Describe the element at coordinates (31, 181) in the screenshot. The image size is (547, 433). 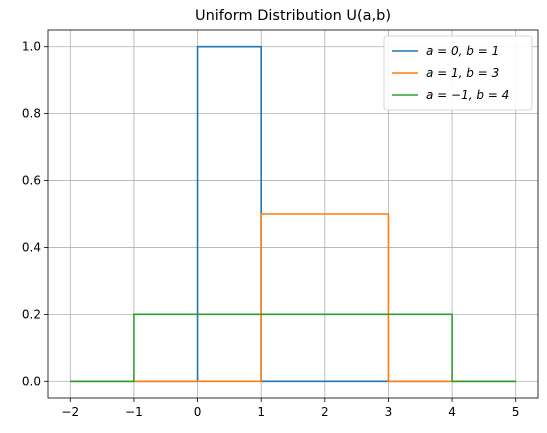
I see `y-tick-label: 0.6` at that location.